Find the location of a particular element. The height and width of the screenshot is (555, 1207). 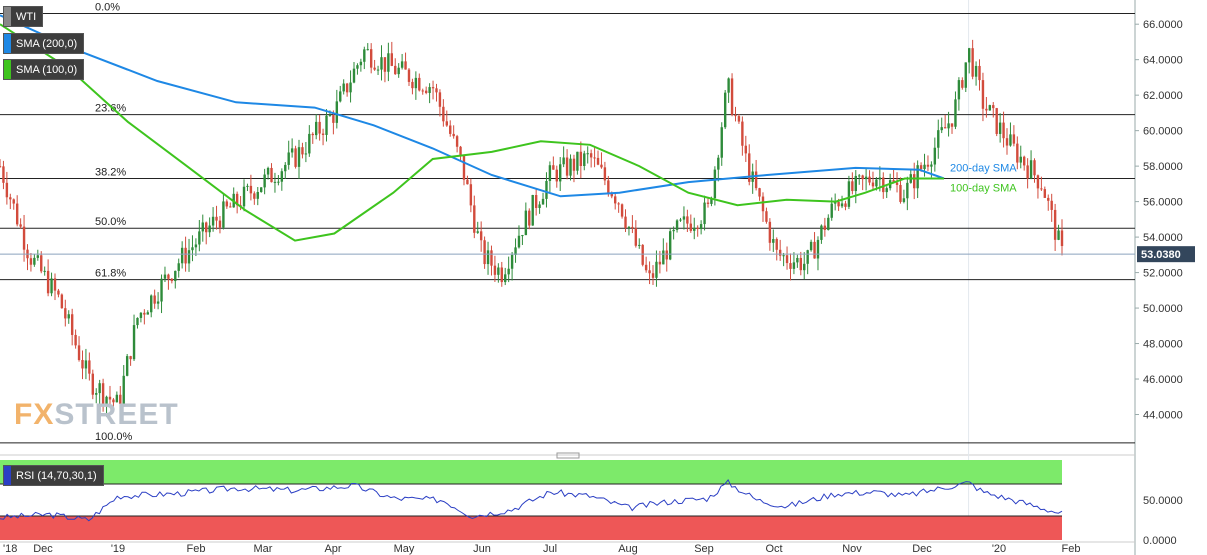

rsi-y-tick-label: 50.0000 is located at coordinates (1163, 501).